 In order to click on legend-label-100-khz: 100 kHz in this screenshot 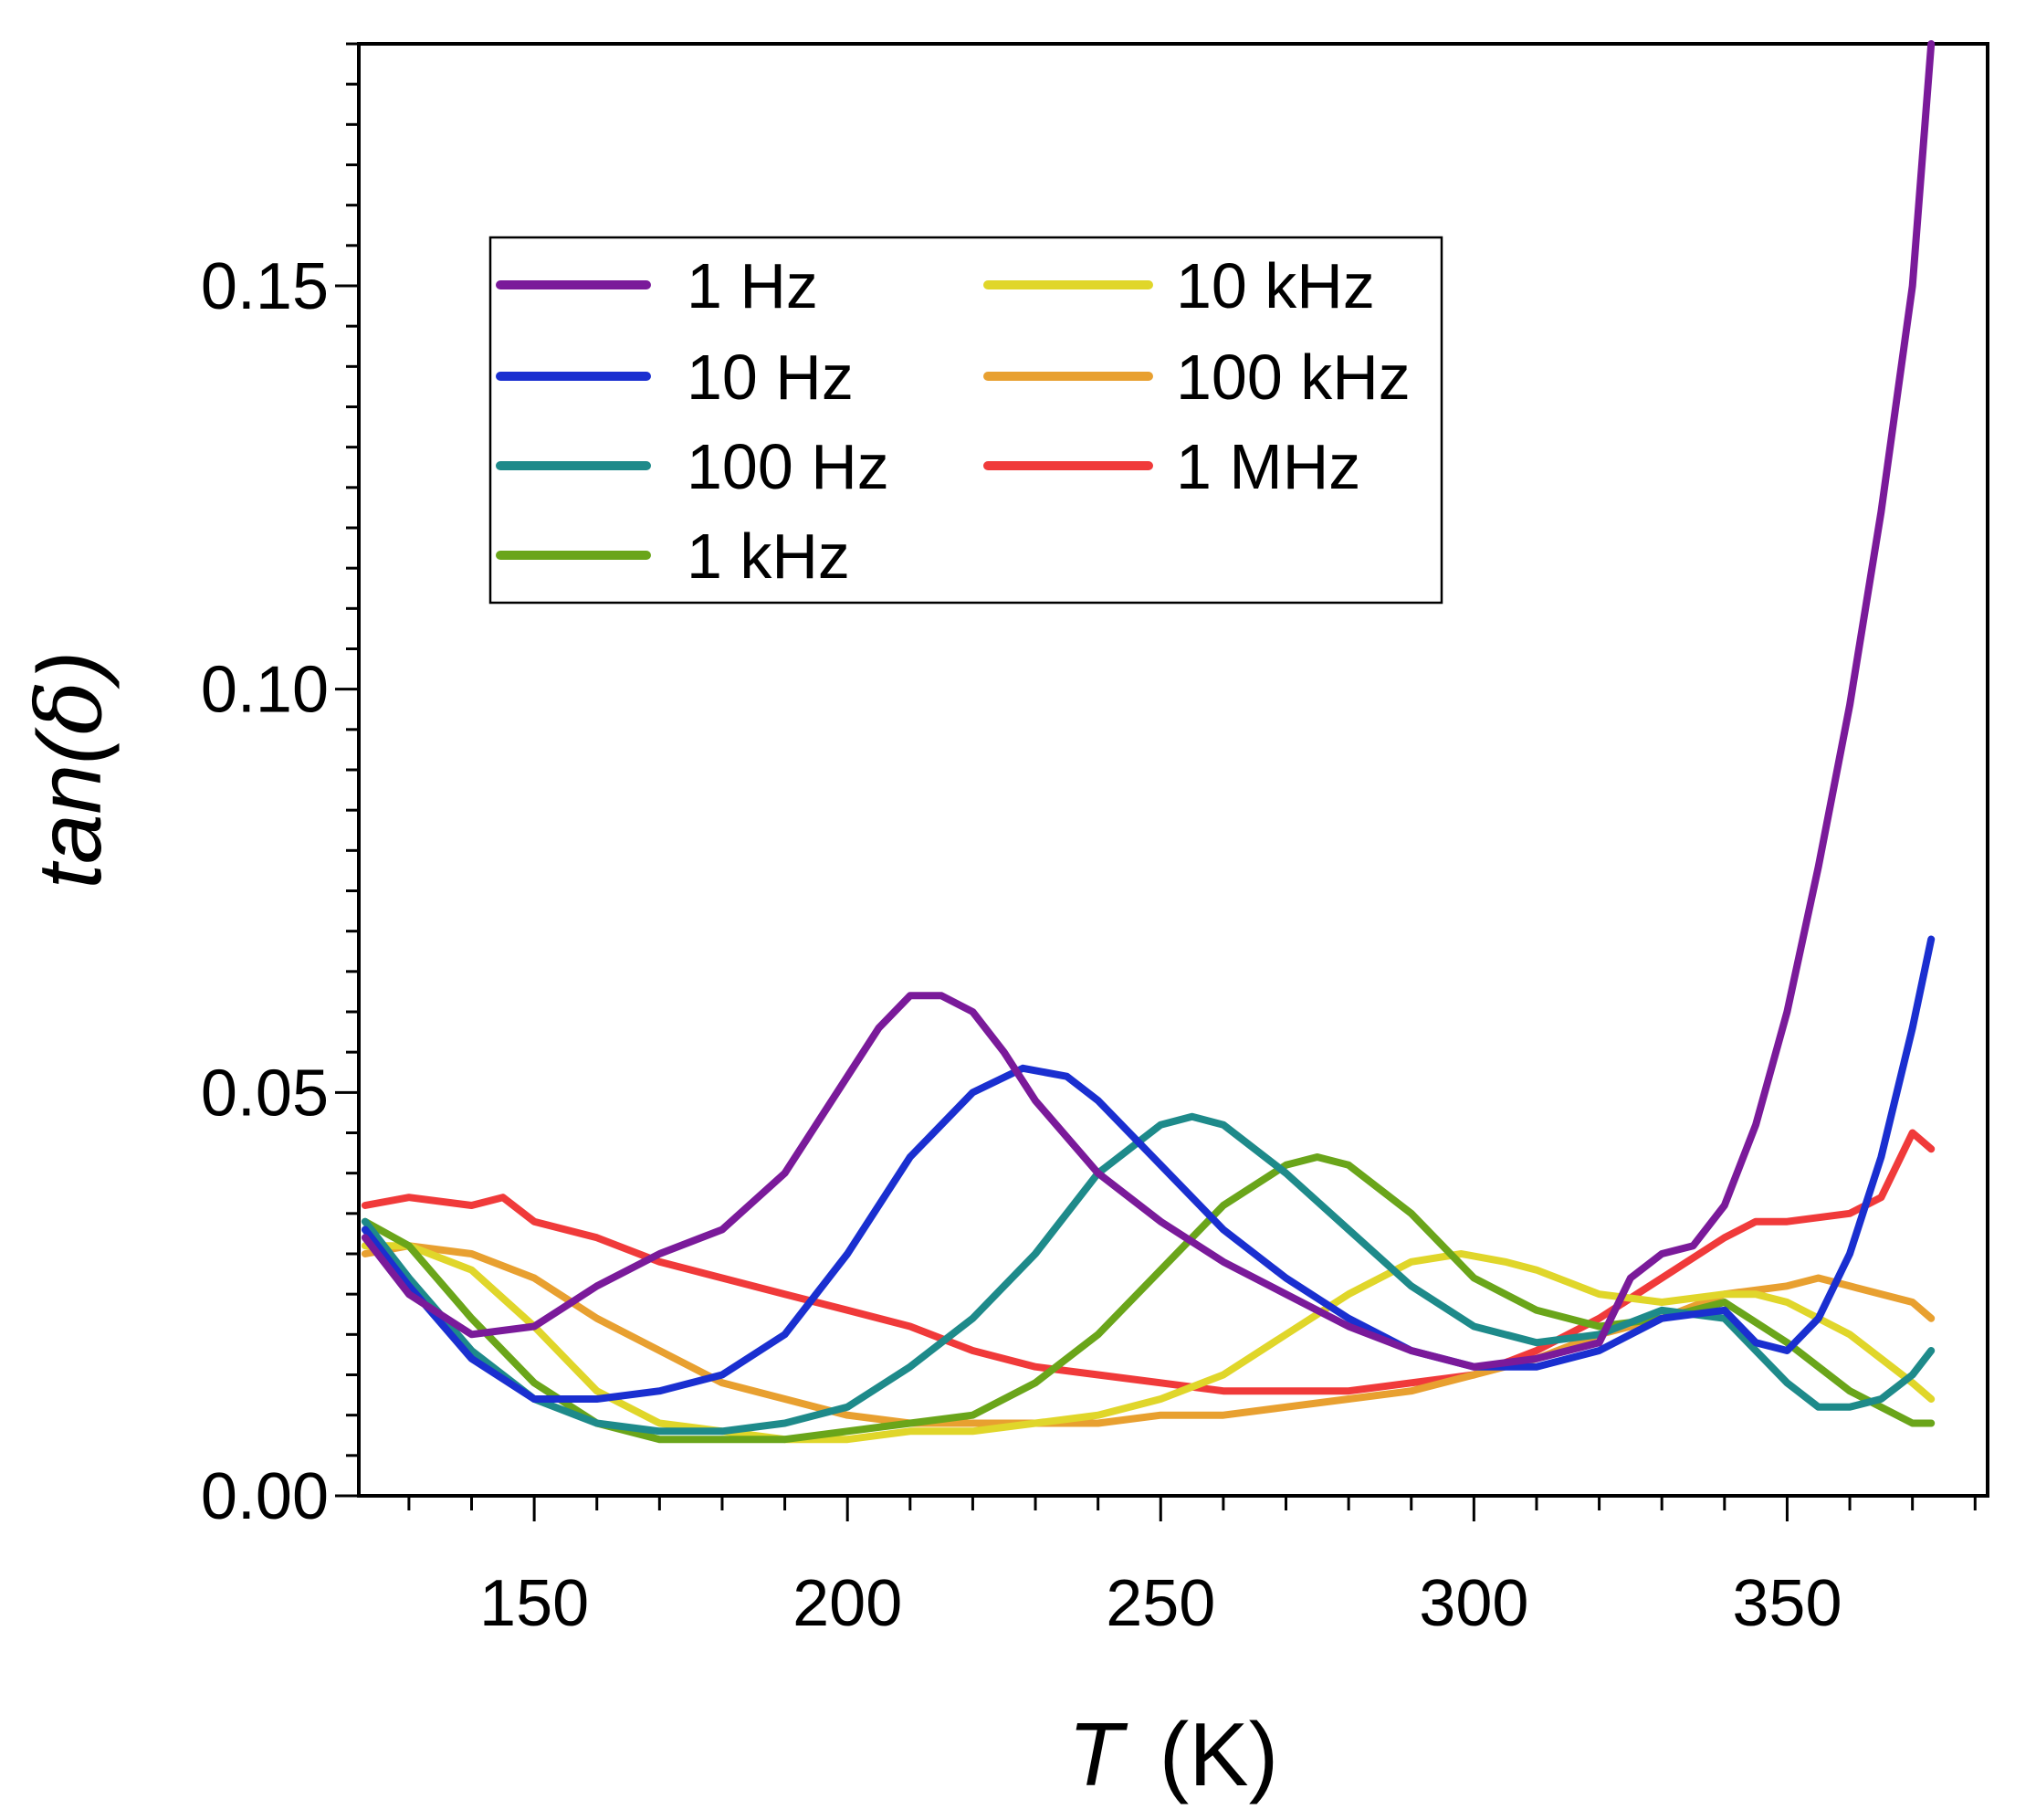, I will do `click(1293, 378)`.